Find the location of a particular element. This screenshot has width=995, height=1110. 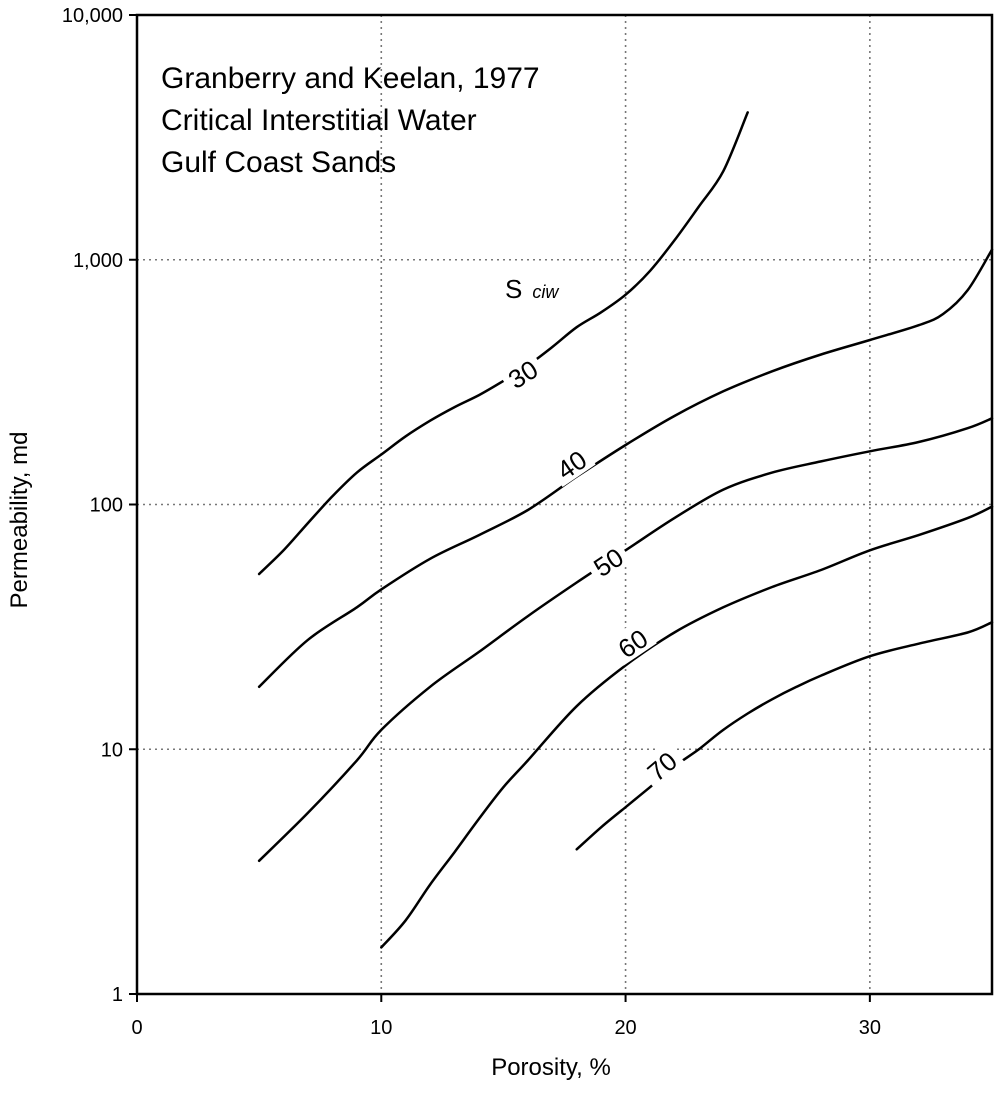

annotation-line-2: Critical Interstitial Water is located at coordinates (319, 120).